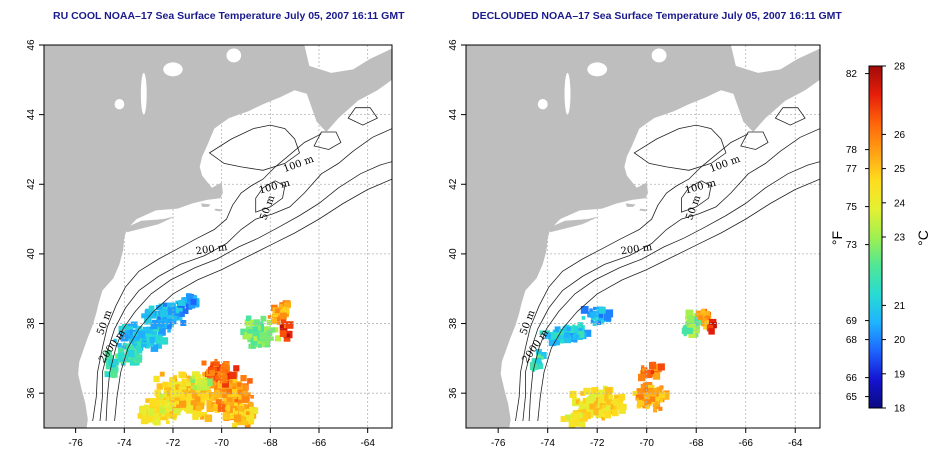 The image size is (950, 475). I want to click on lat-tick-label: 46, so click(31, 45).